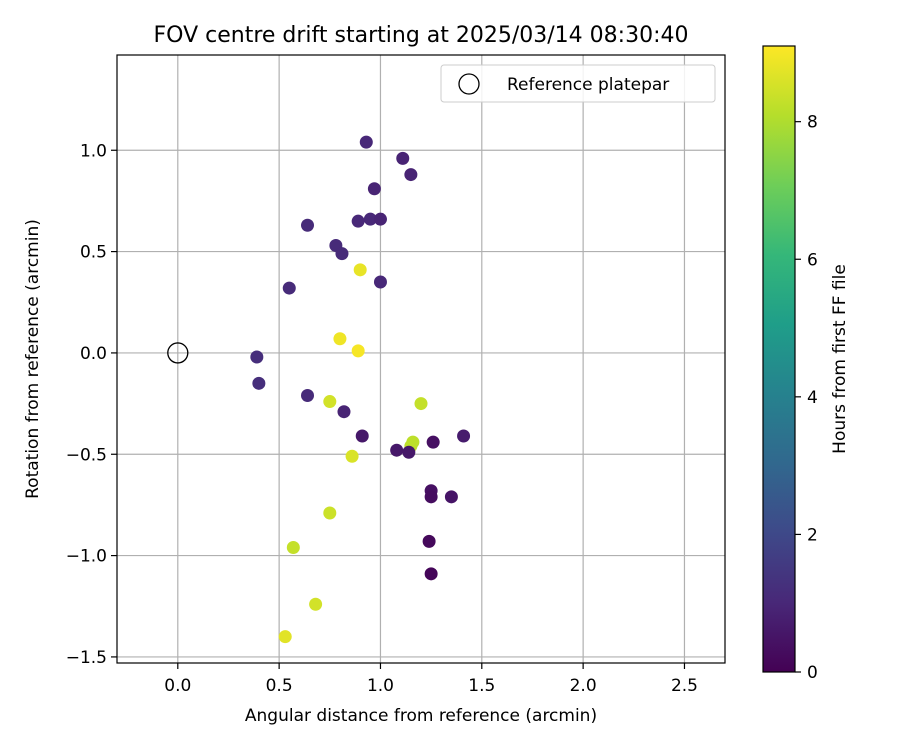 This screenshot has height=750, width=900. Describe the element at coordinates (469, 84) in the screenshot. I see `legend-marker-reference` at that location.